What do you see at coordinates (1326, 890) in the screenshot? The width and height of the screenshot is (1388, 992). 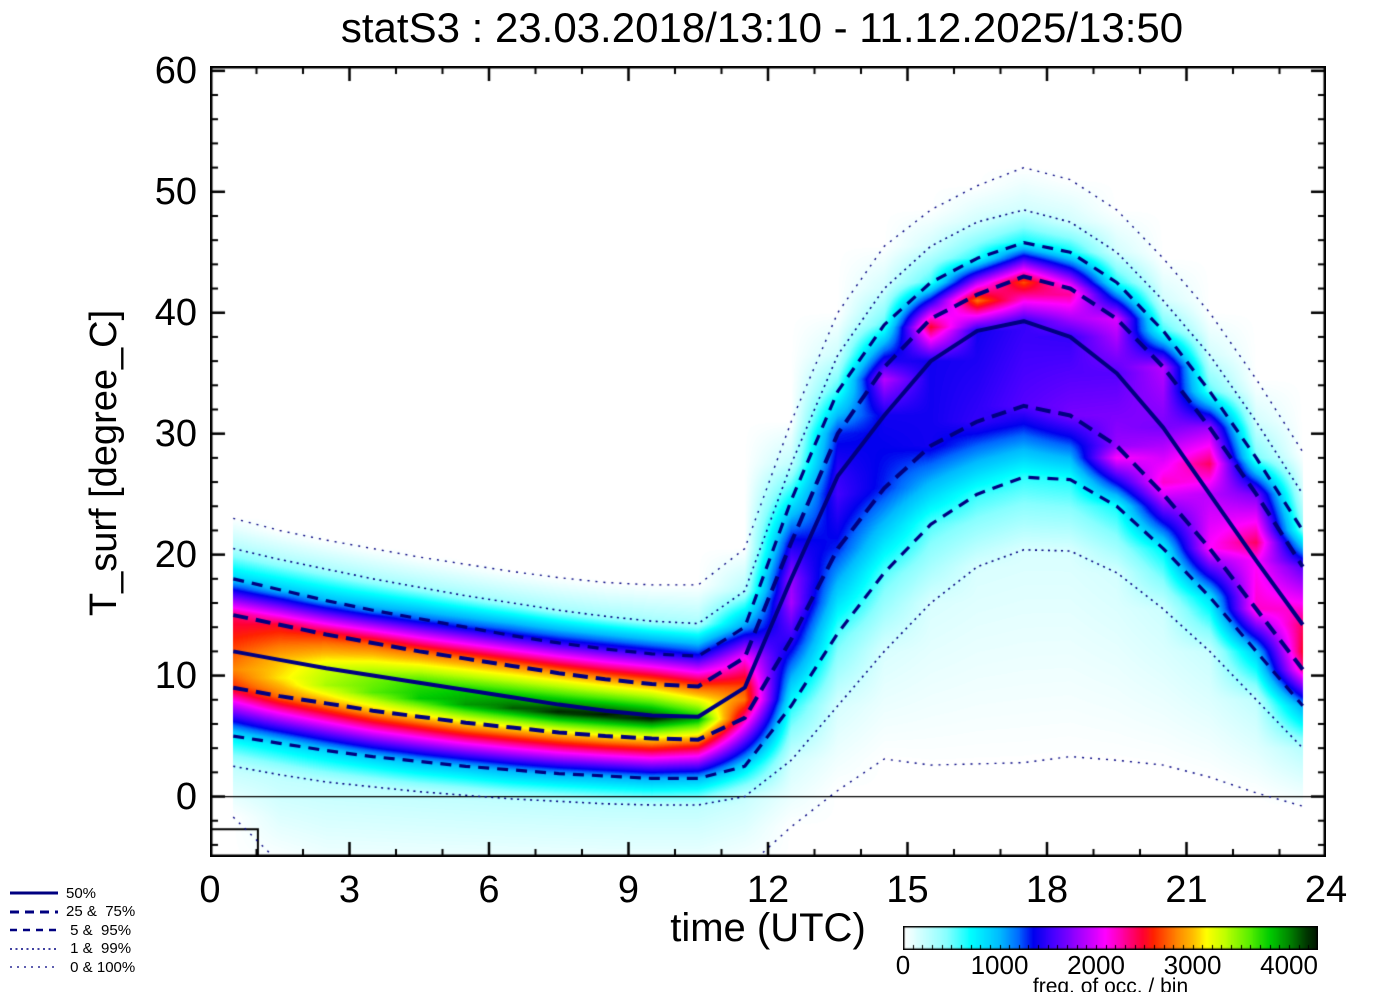 I see `x-tick-label: 24` at bounding box center [1326, 890].